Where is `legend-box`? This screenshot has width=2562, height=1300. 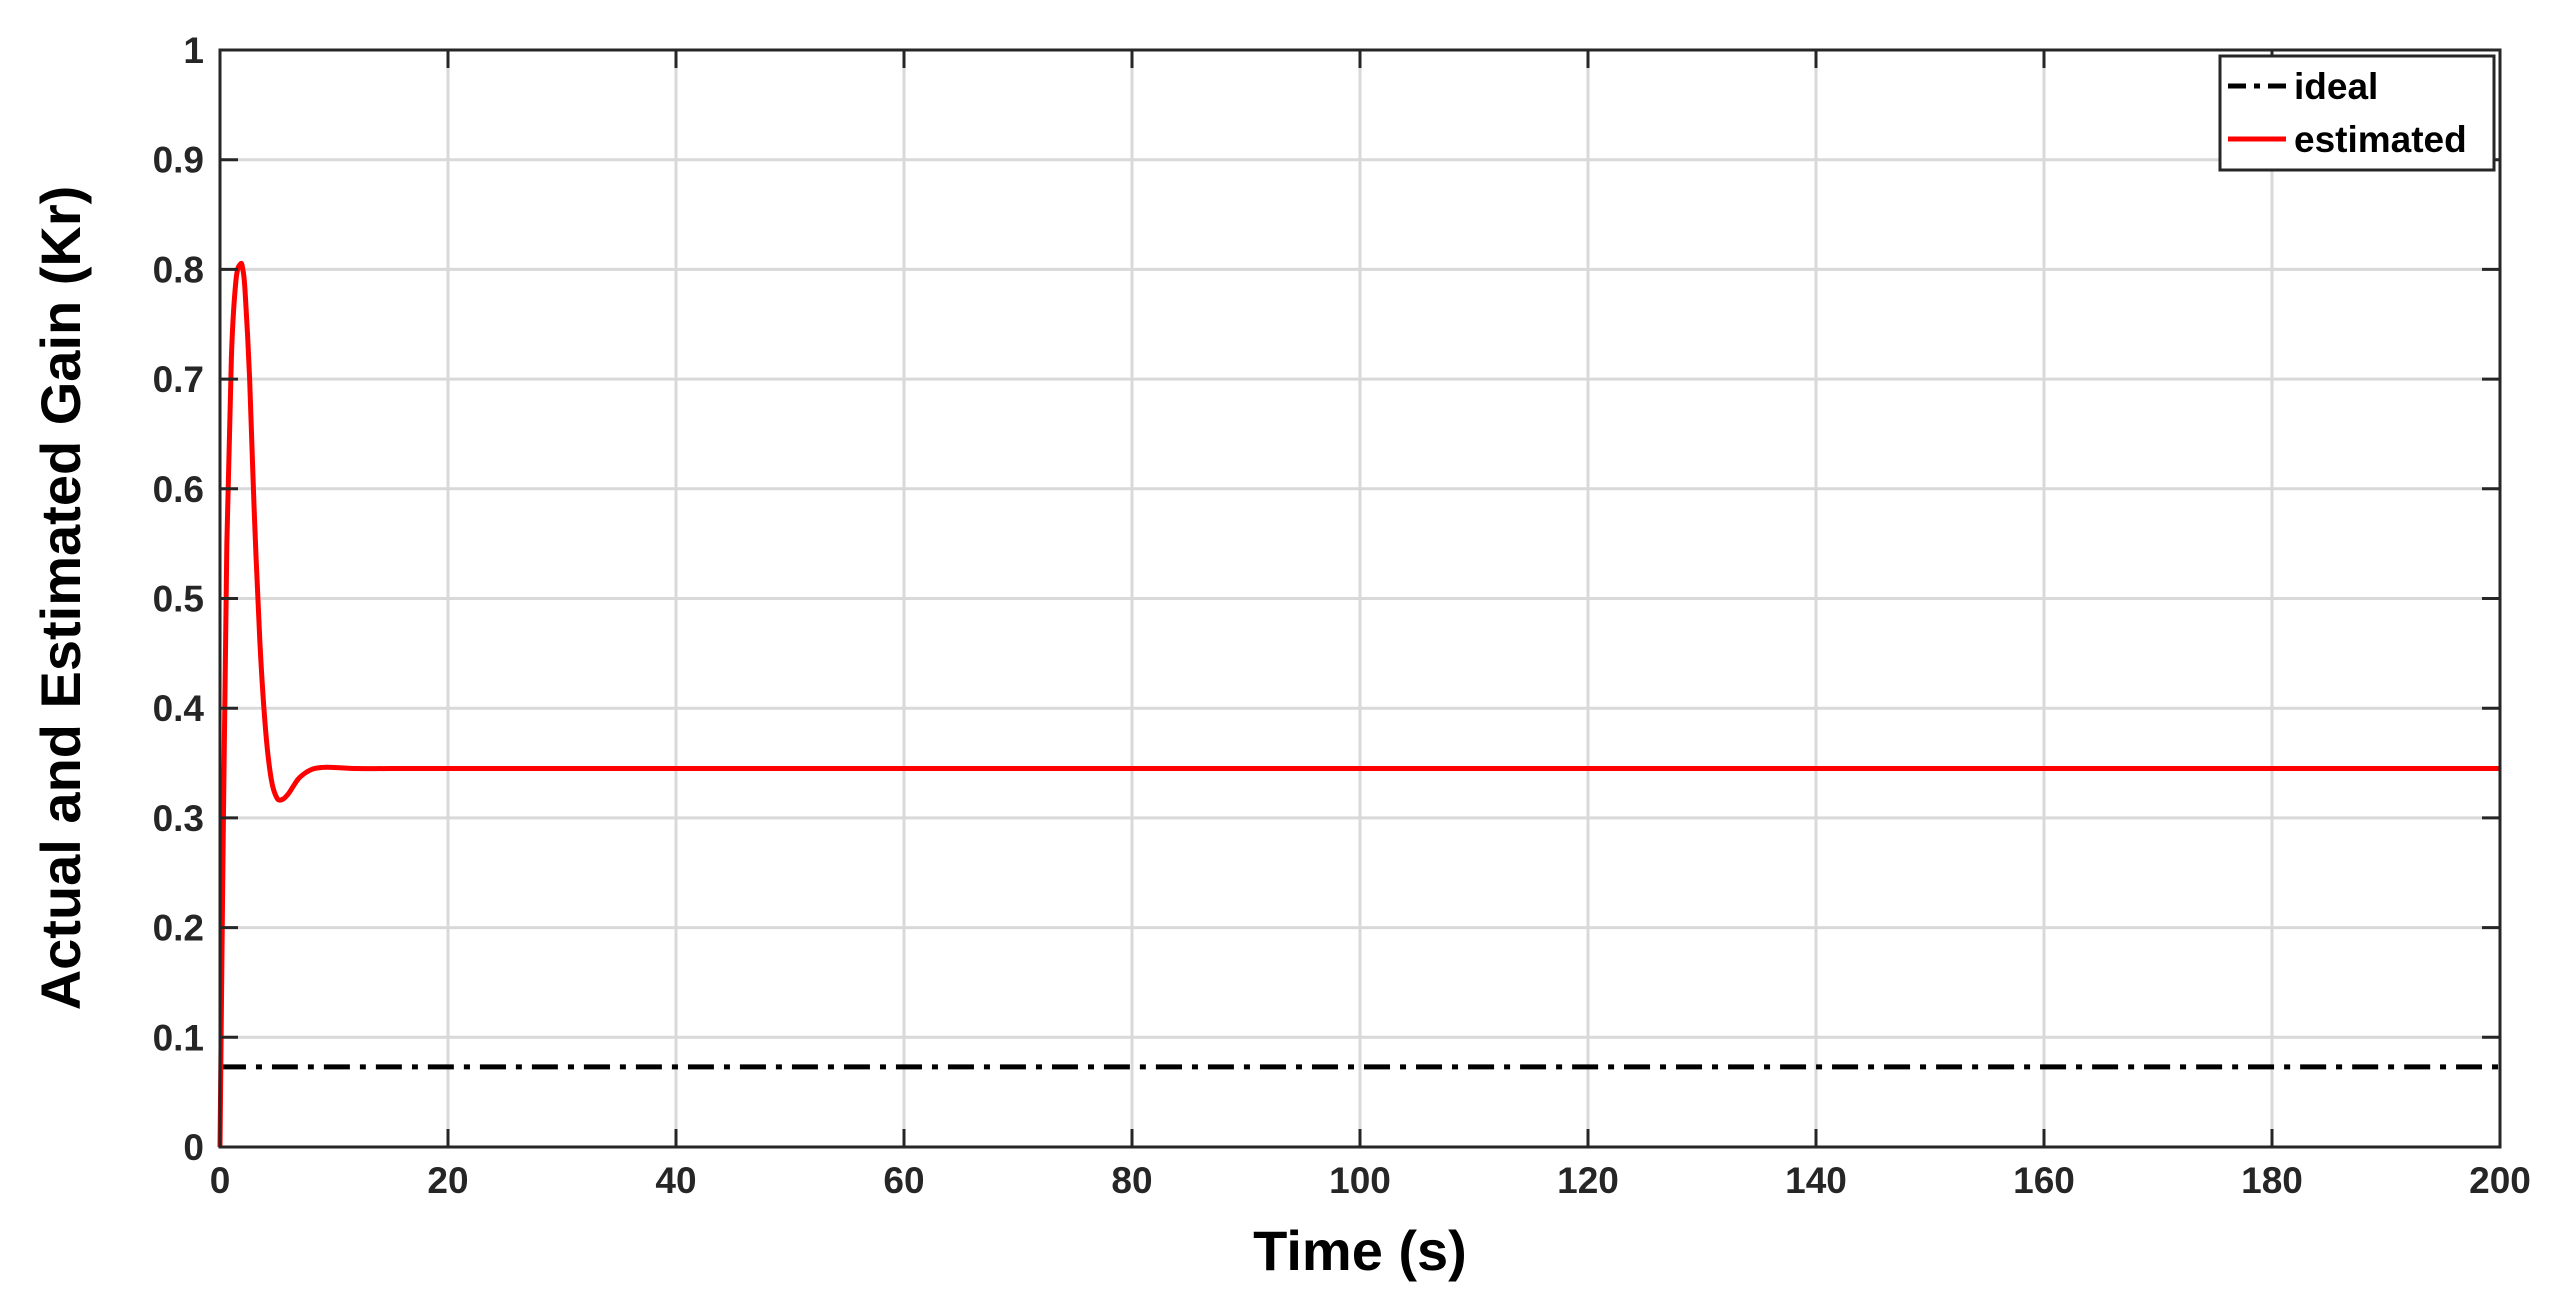 legend-box is located at coordinates (2357, 113).